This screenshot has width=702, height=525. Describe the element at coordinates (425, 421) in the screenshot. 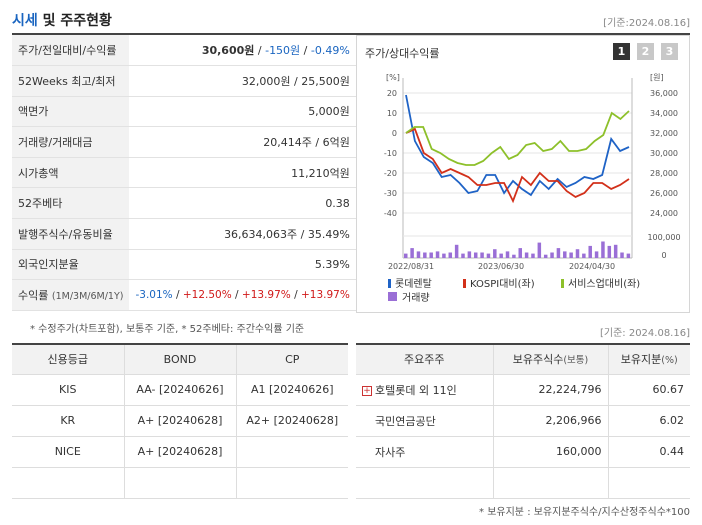

I see `holder-name: 국민연금공단` at that location.